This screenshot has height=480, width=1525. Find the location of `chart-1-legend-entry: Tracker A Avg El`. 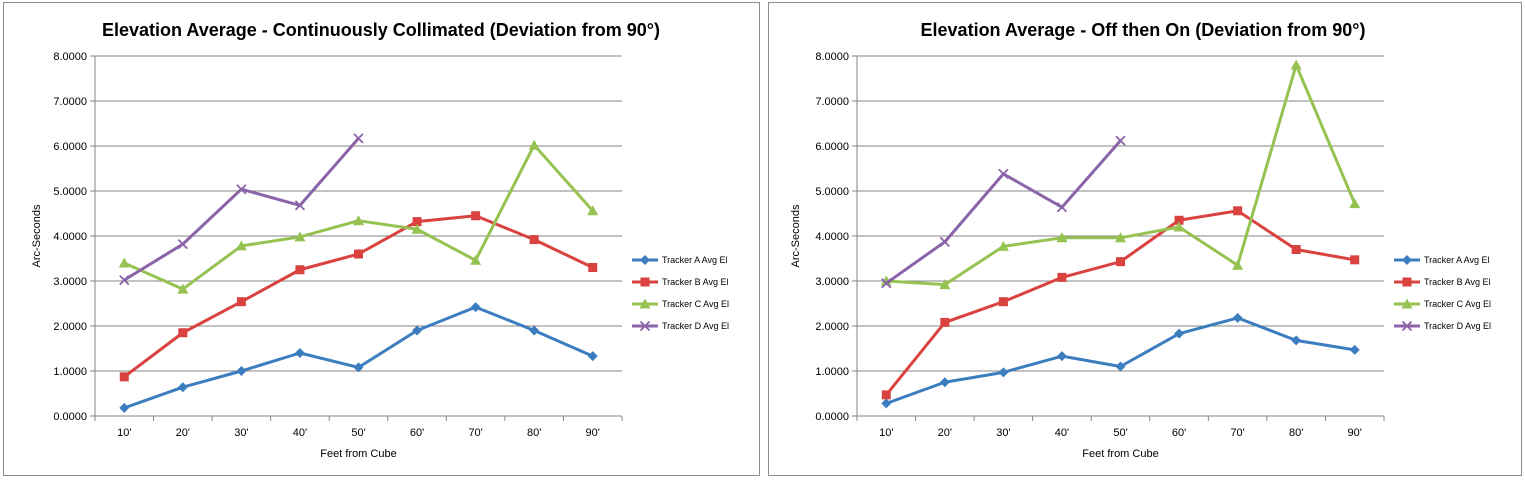

chart-1-legend-entry: Tracker A Avg El is located at coordinates (680, 260).